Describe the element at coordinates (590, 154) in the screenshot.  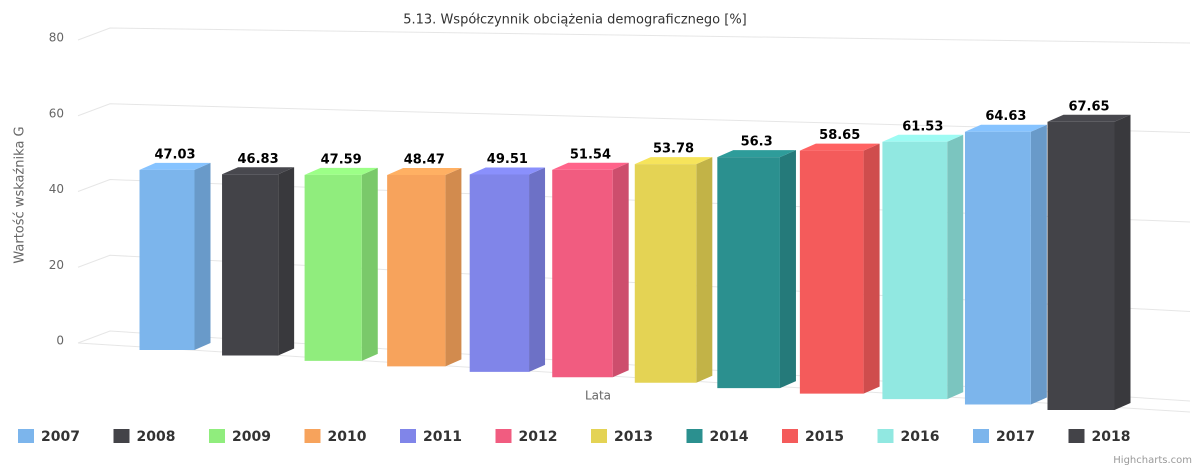
I see `data-label: 51.54` at that location.